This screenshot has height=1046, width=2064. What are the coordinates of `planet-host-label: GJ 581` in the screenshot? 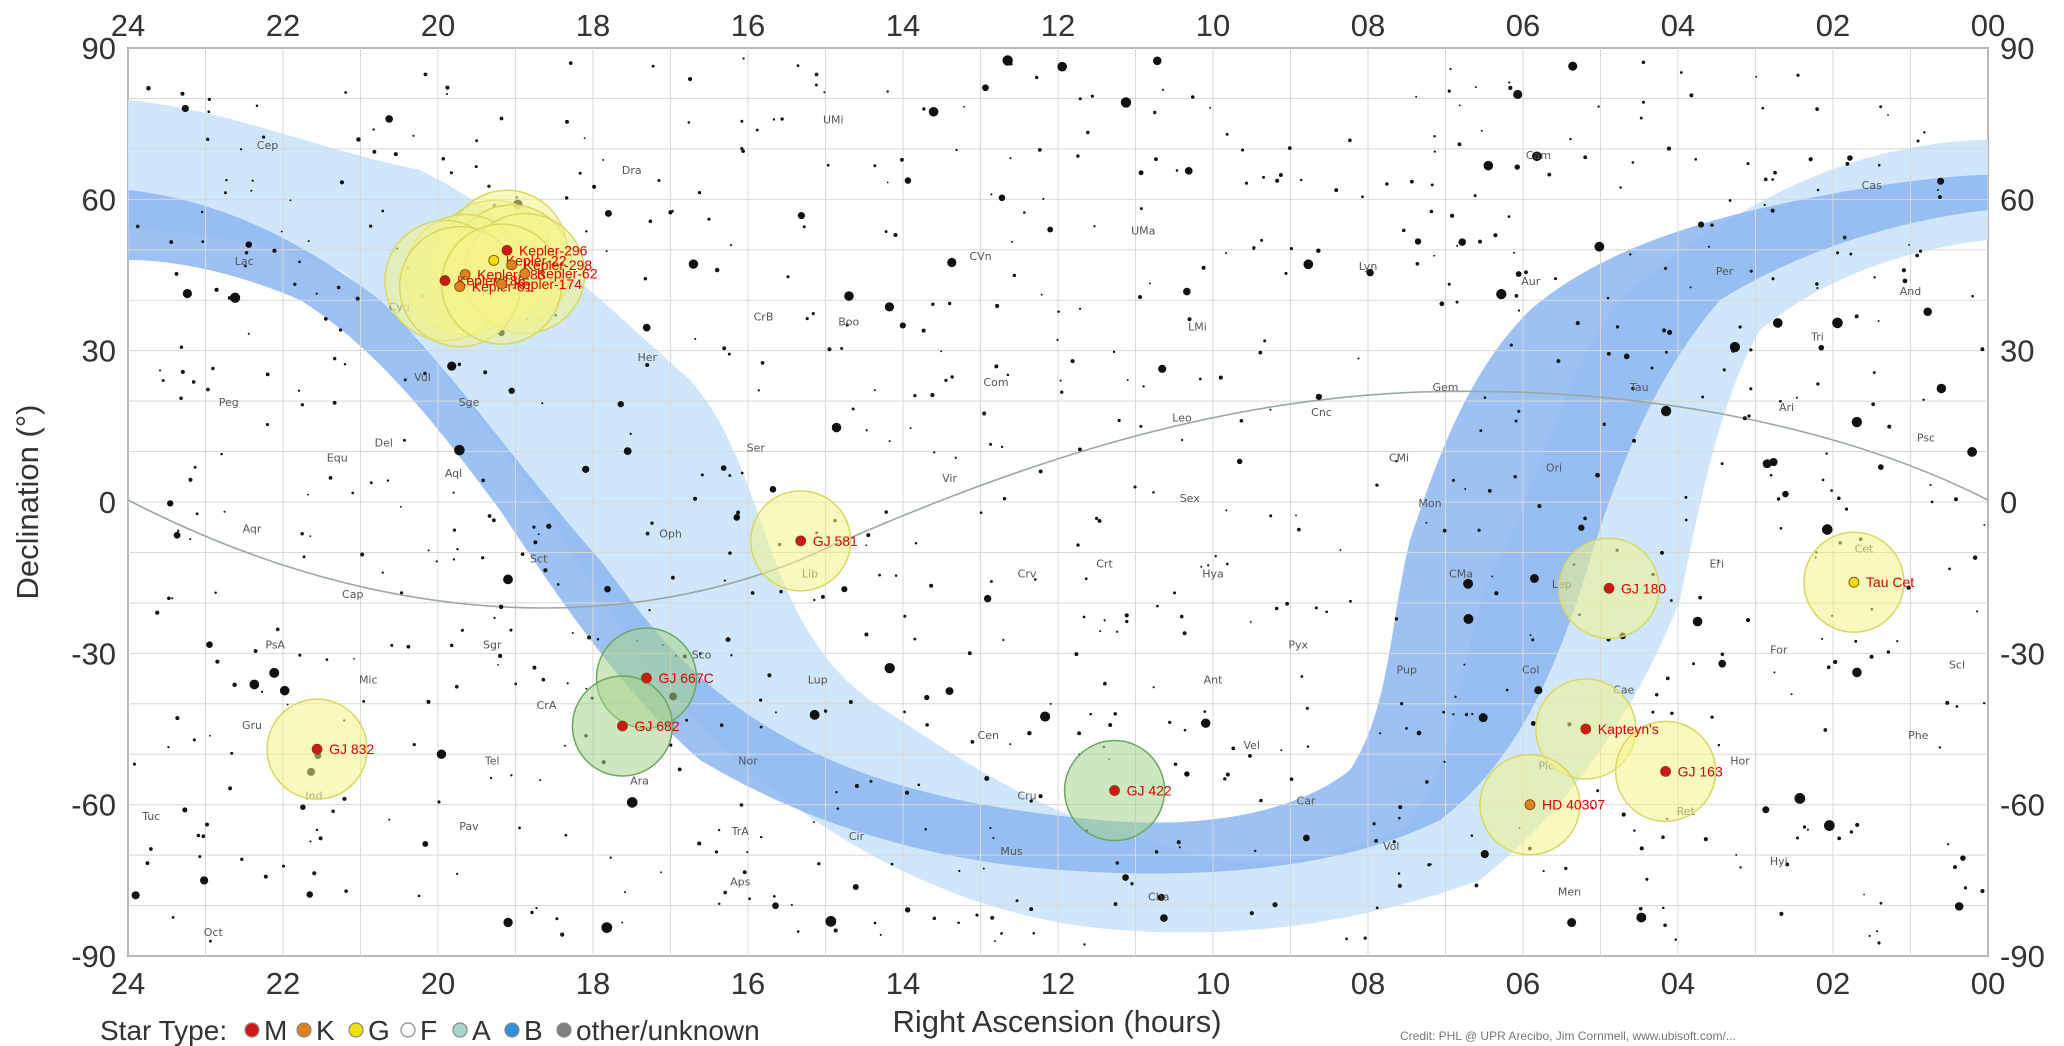 It's located at (835, 541).